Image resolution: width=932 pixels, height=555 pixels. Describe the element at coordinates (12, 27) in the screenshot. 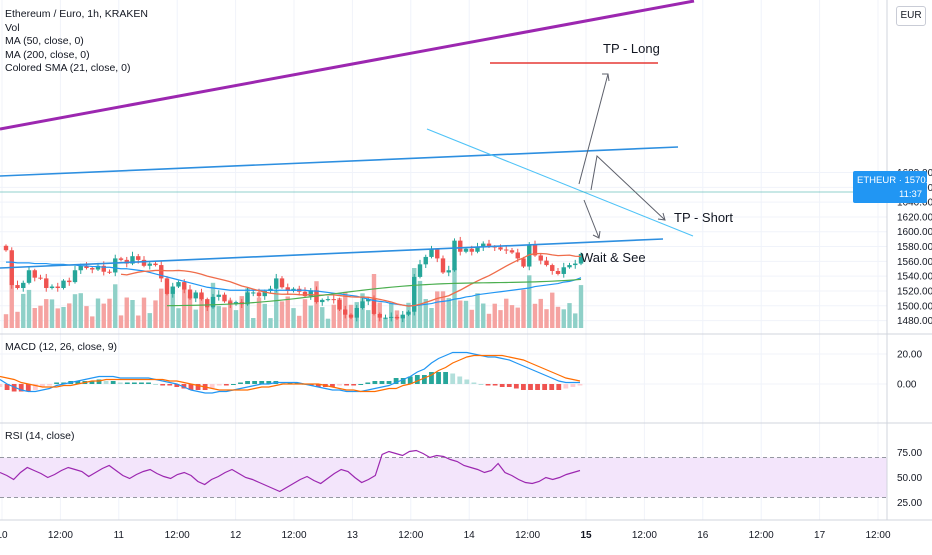

I see `indicator-vol: Vol` at that location.